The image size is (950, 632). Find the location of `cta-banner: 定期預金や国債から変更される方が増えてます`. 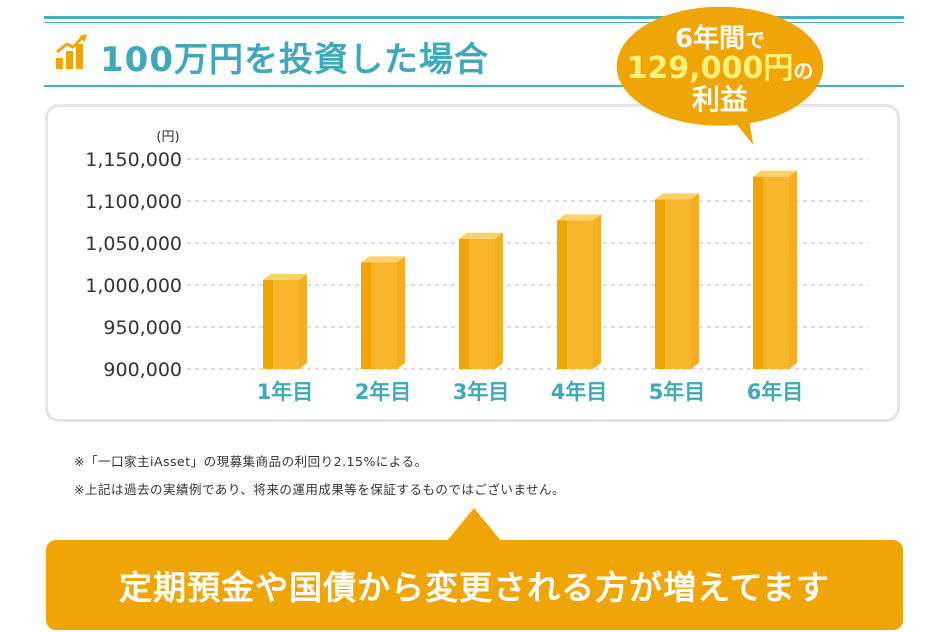

cta-banner: 定期預金や国債から変更される方が増えてます is located at coordinates (474, 585).